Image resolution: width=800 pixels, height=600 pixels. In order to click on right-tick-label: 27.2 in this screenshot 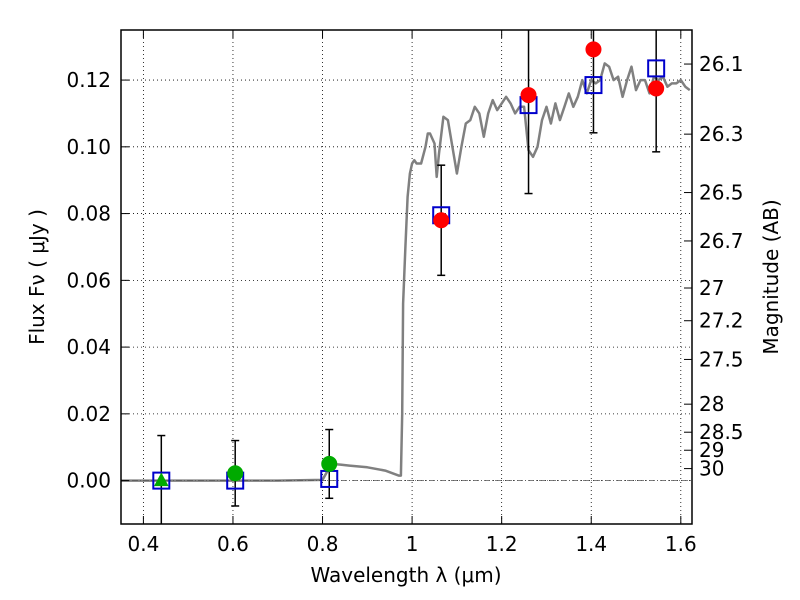, I will do `click(721, 321)`.